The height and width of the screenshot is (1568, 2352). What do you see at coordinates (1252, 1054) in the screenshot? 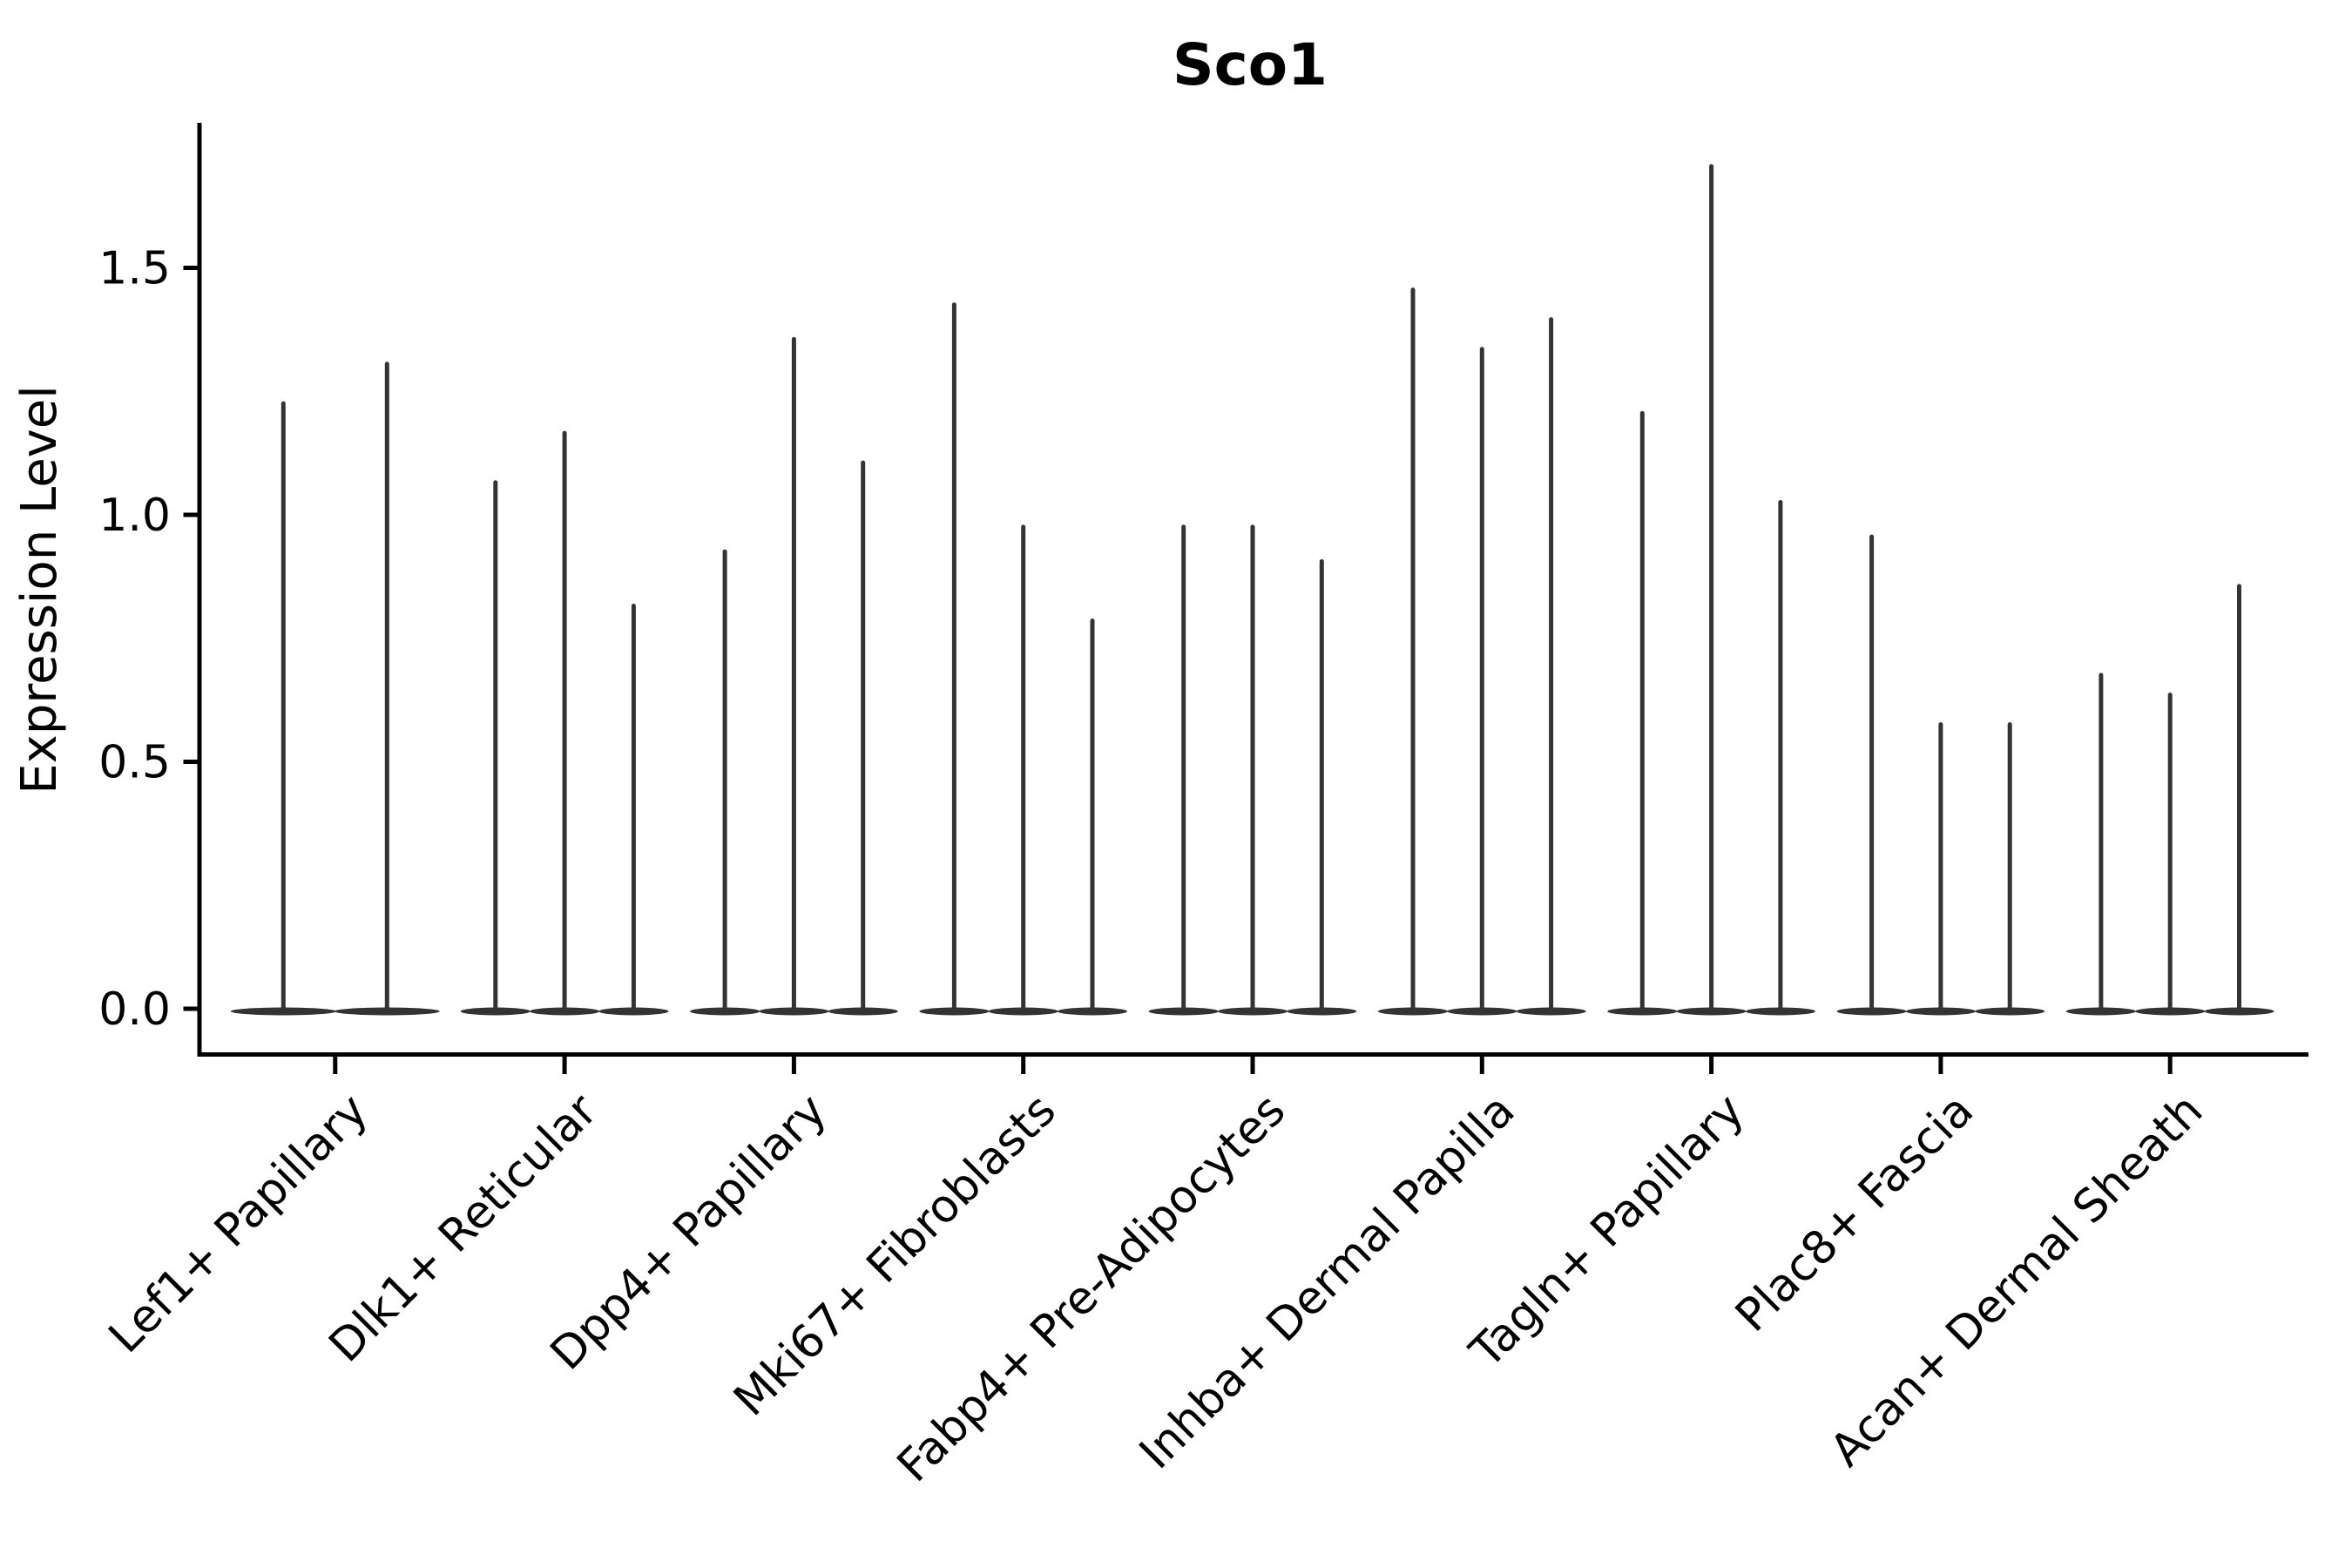
I see `x-axis-spine` at bounding box center [1252, 1054].